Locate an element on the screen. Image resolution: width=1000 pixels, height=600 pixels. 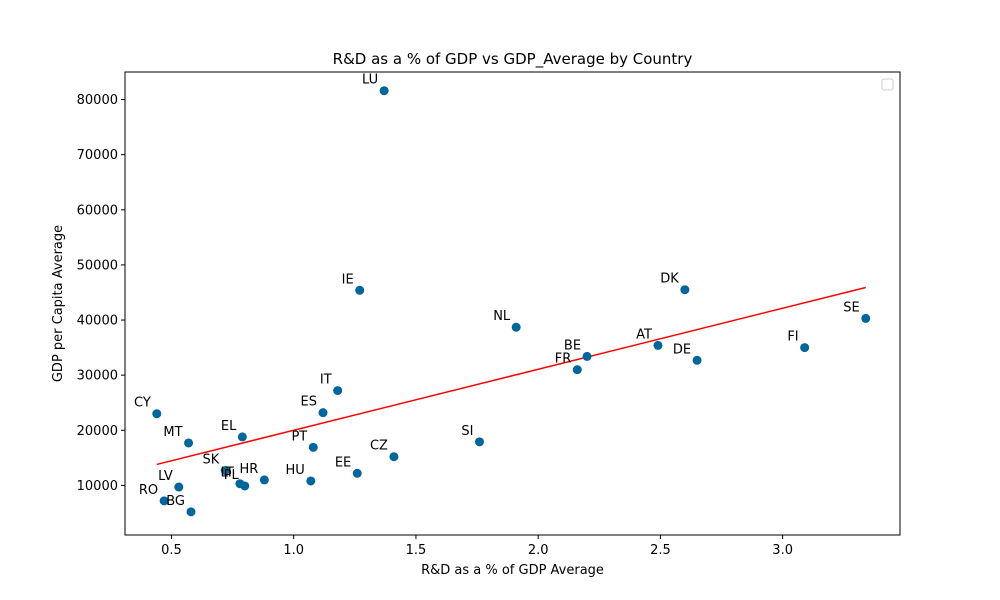
point-label: CZ is located at coordinates (379, 446).